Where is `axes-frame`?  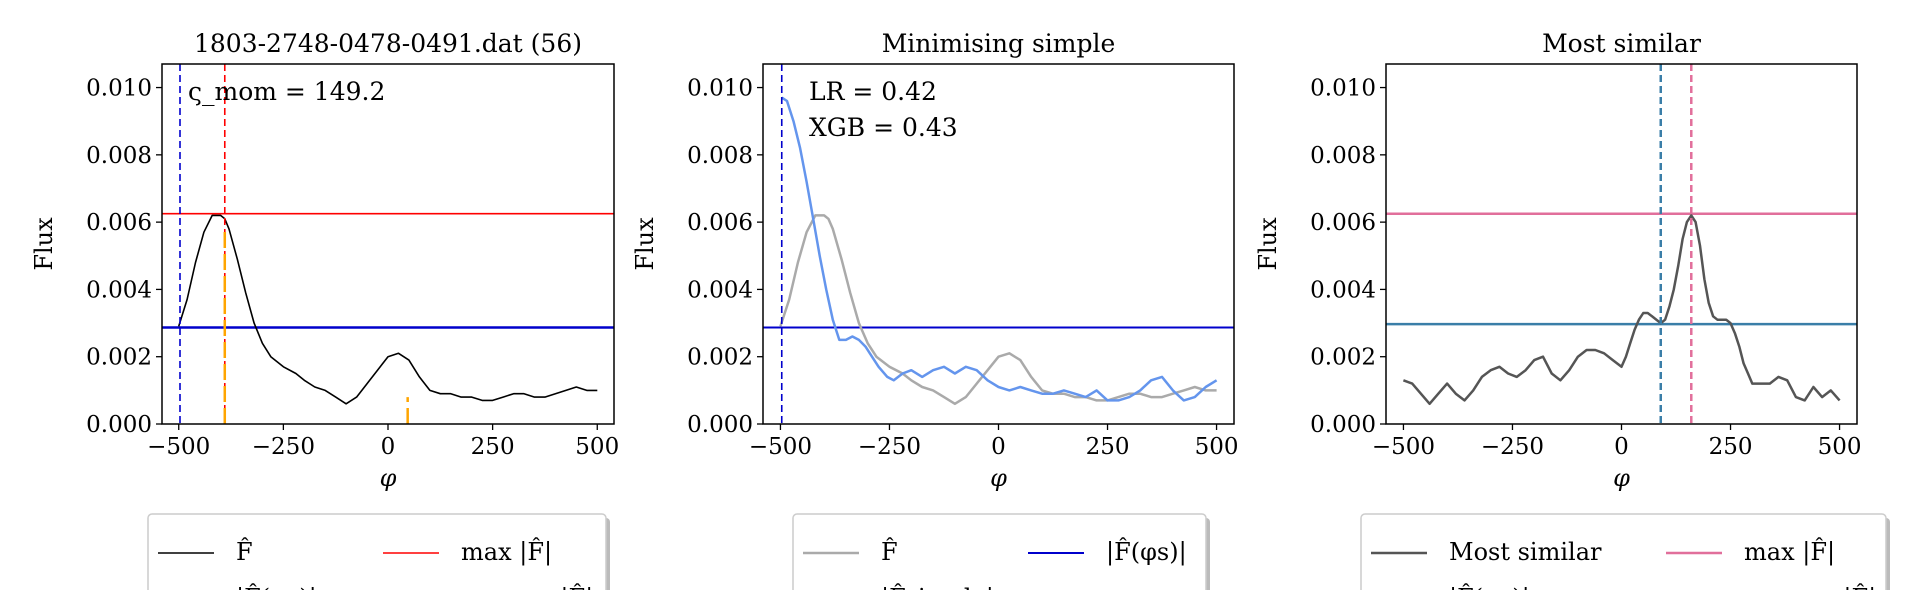
axes-frame is located at coordinates (388, 244).